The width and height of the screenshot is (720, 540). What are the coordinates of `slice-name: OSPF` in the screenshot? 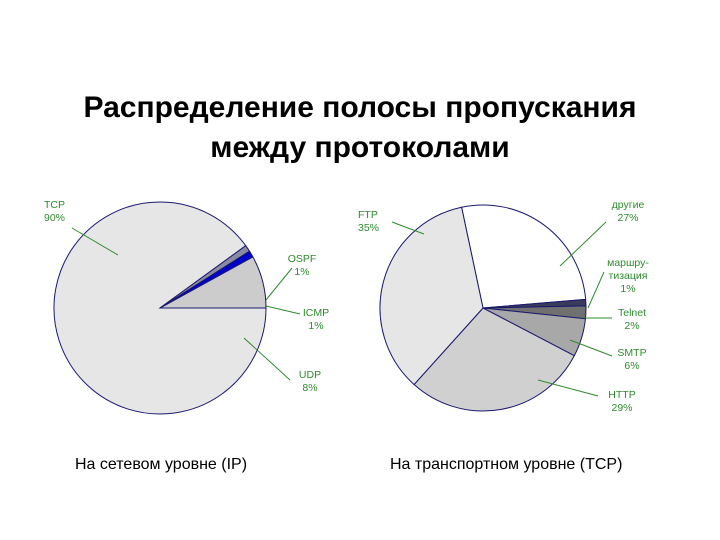 It's located at (302, 259).